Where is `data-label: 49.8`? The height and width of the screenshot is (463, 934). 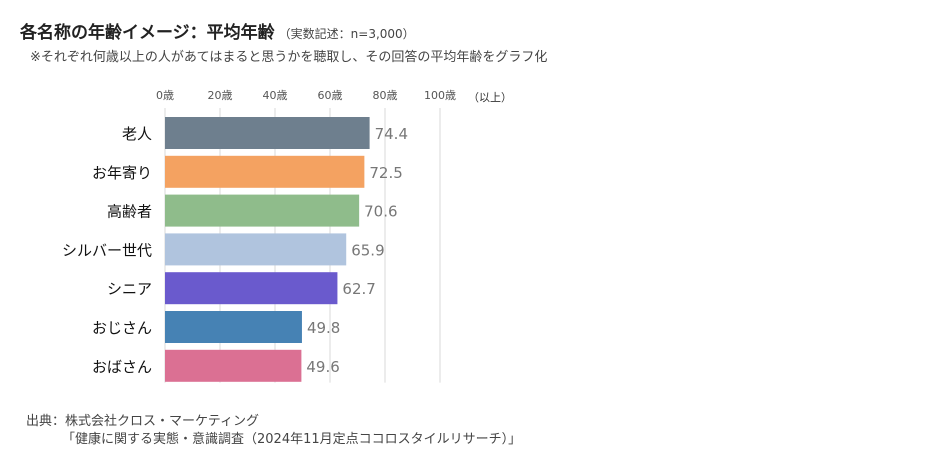 data-label: 49.8 is located at coordinates (323, 328).